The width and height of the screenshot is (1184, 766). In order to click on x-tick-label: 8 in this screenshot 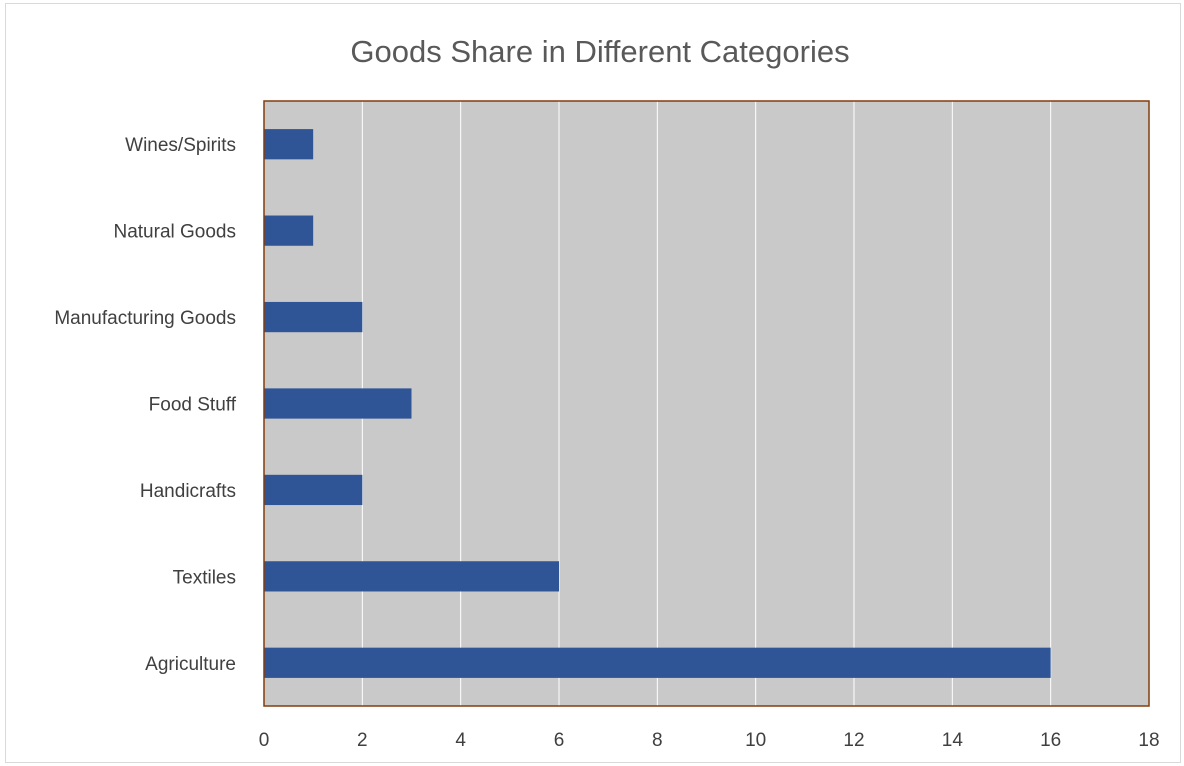, I will do `click(657, 740)`.